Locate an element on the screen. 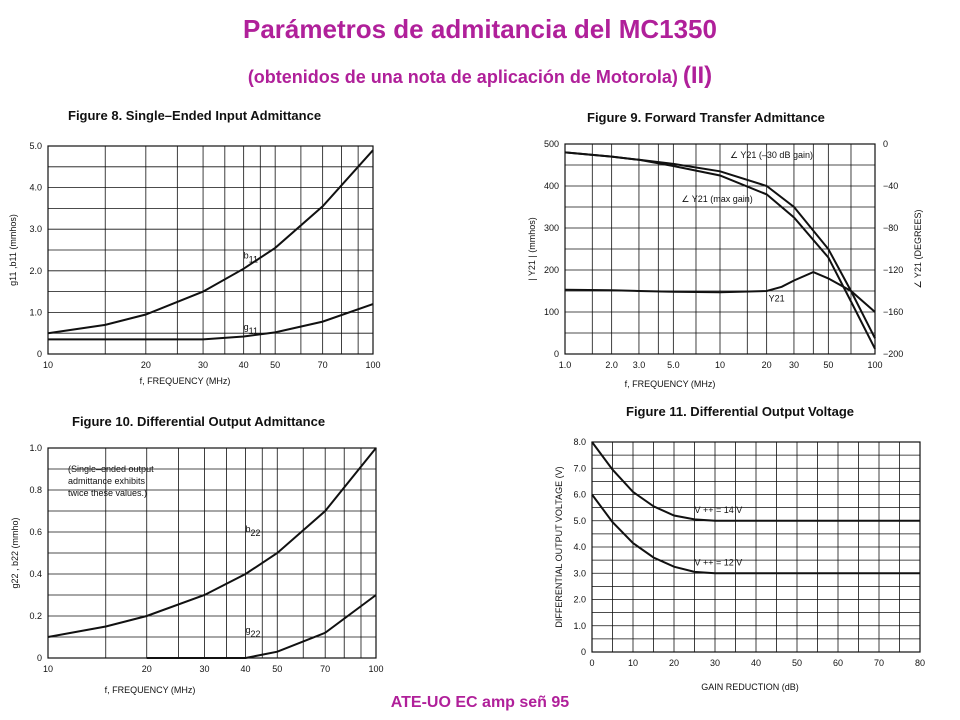  y-axis-label: g22 , b22 (mmho) is located at coordinates (15, 552).